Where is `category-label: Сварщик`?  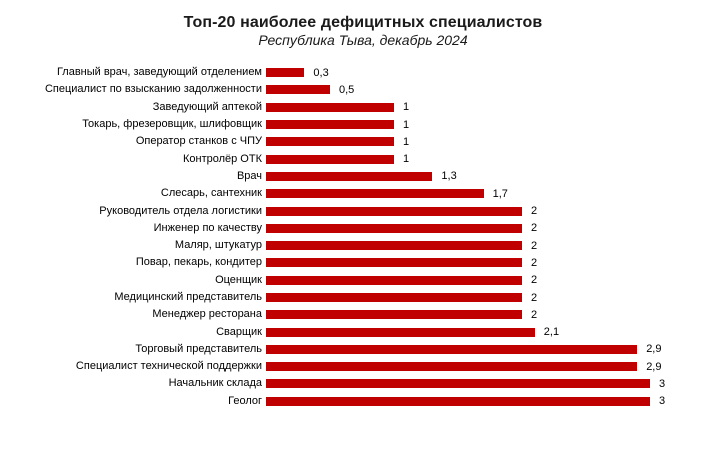 category-label: Сварщик is located at coordinates (239, 331).